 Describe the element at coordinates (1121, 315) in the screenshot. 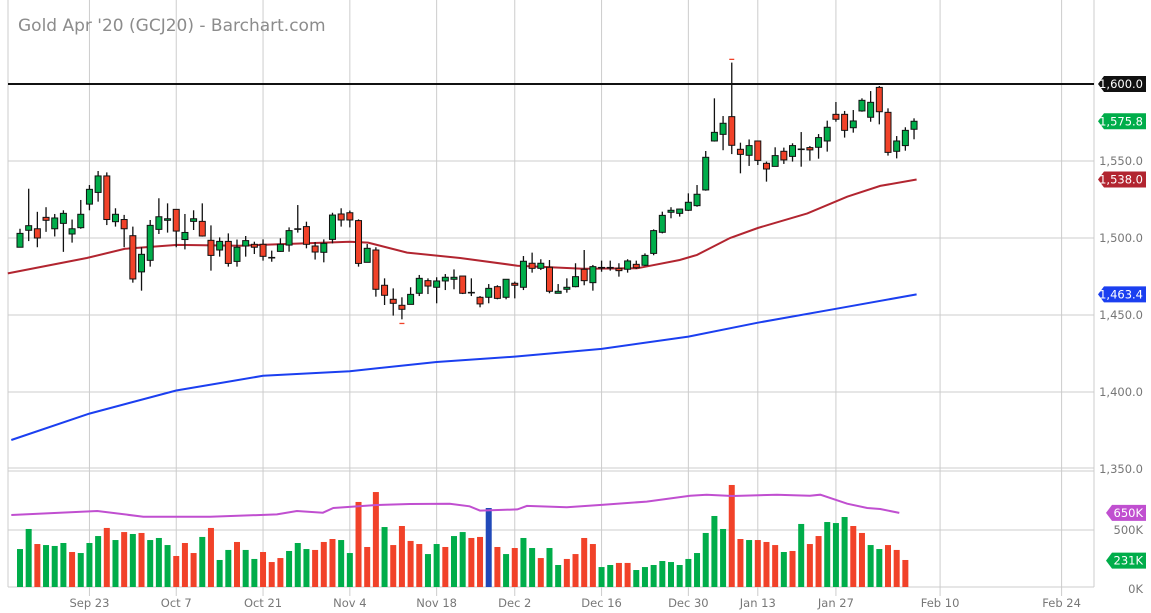

I see `y-tick-label: 1,450.0` at that location.